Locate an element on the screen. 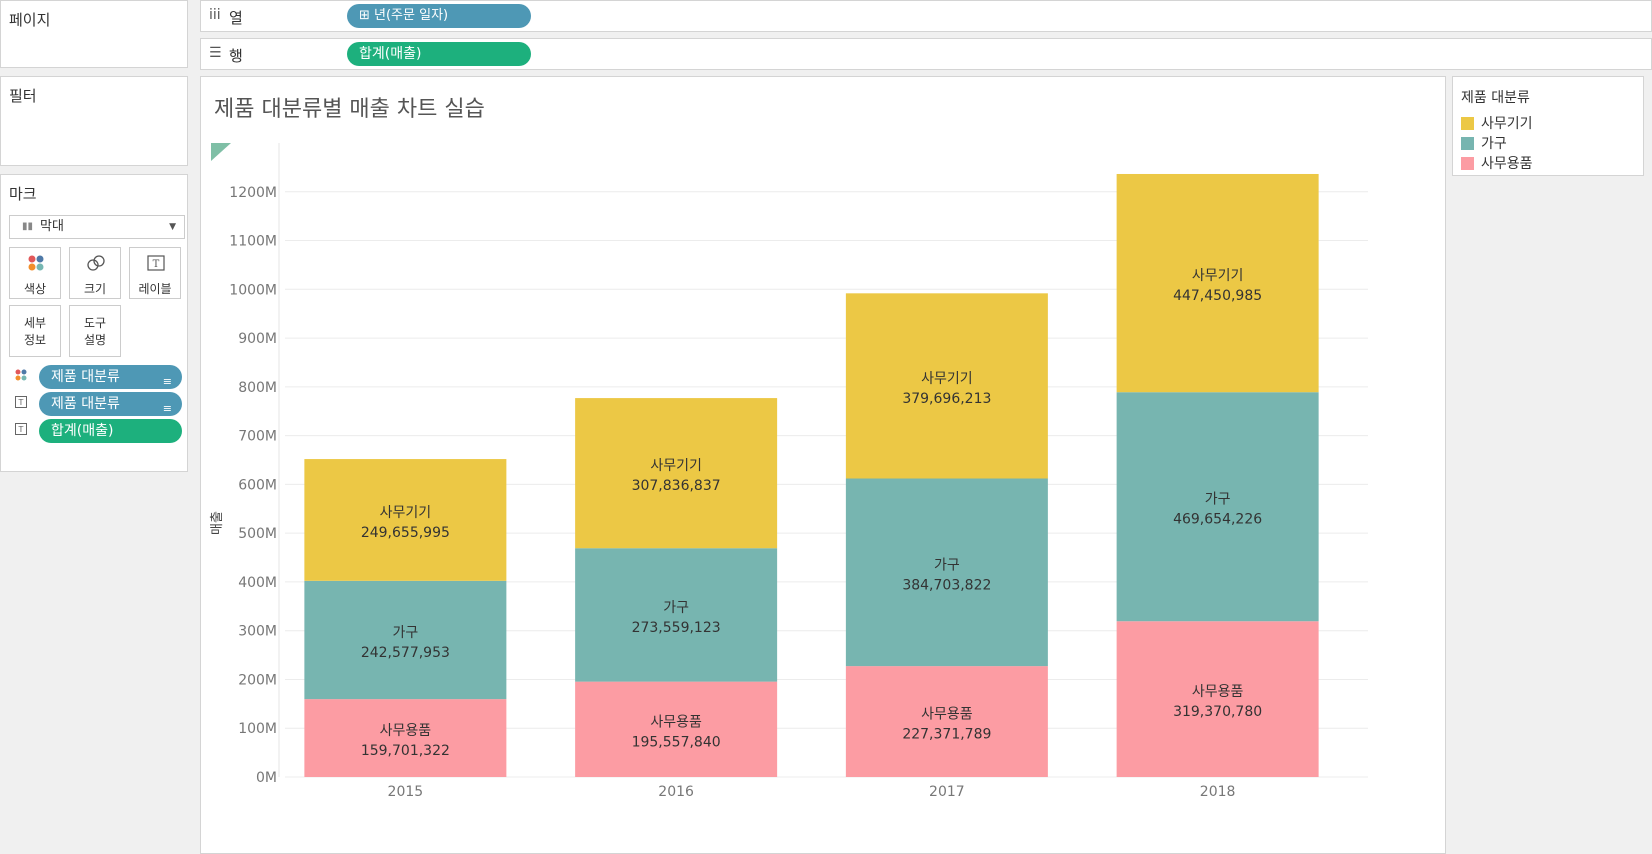 This screenshot has width=1652, height=854. bar-value-label: 242,577,953 is located at coordinates (405, 653).